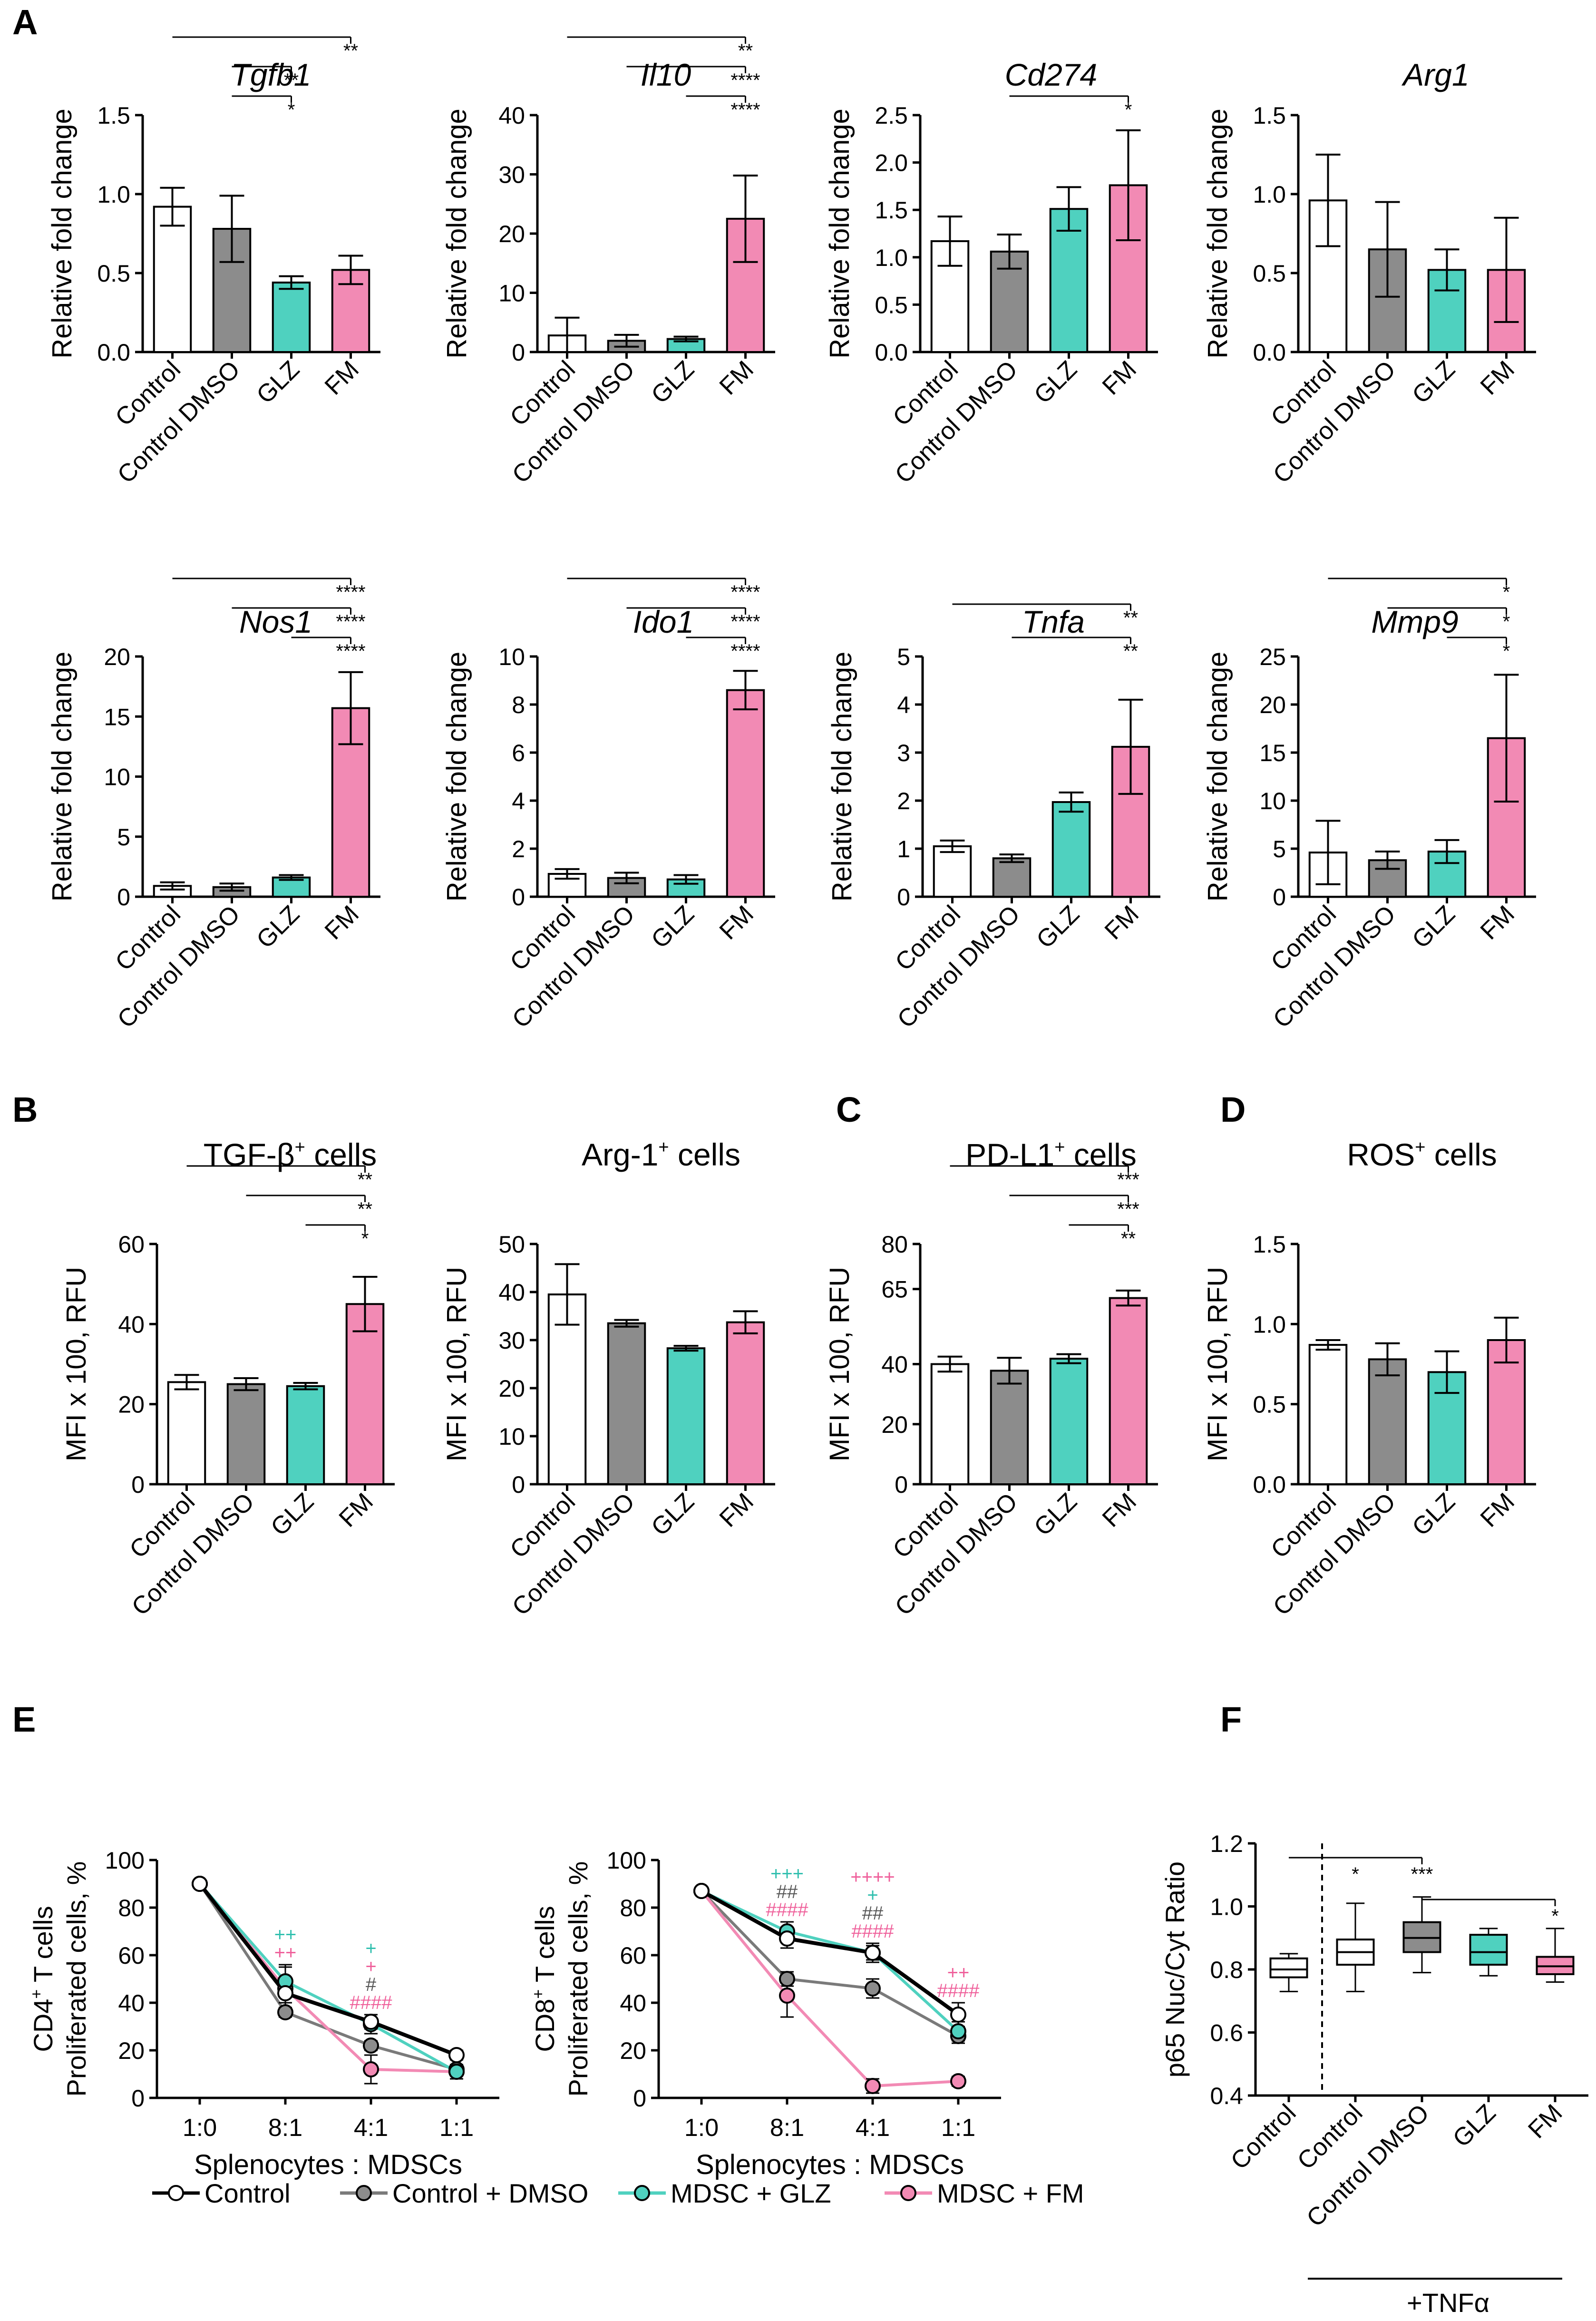 Image resolution: width=1596 pixels, height=2321 pixels. I want to click on bar-glz, so click(291, 317).